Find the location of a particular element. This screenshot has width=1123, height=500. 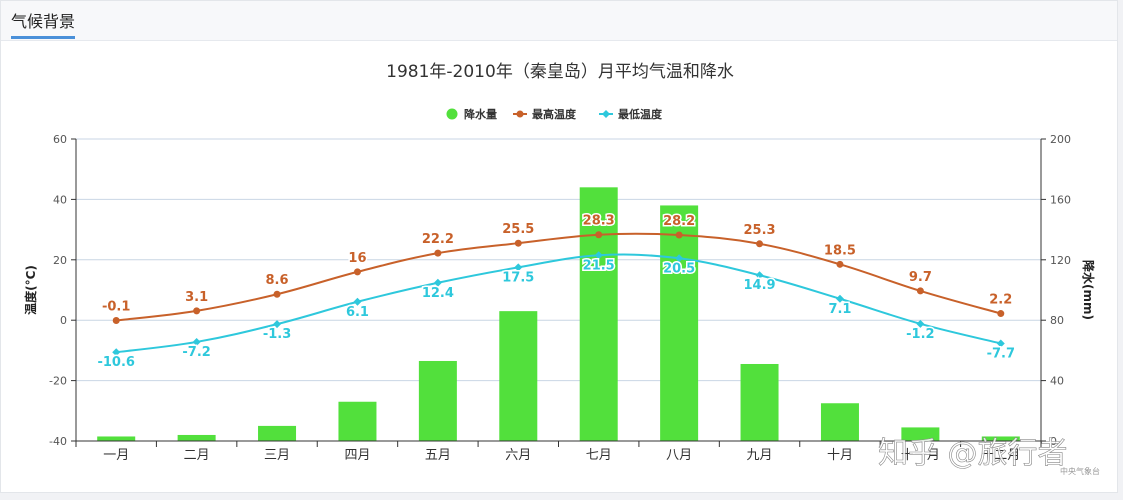

y-left-tick-label: -20 is located at coordinates (58, 381).